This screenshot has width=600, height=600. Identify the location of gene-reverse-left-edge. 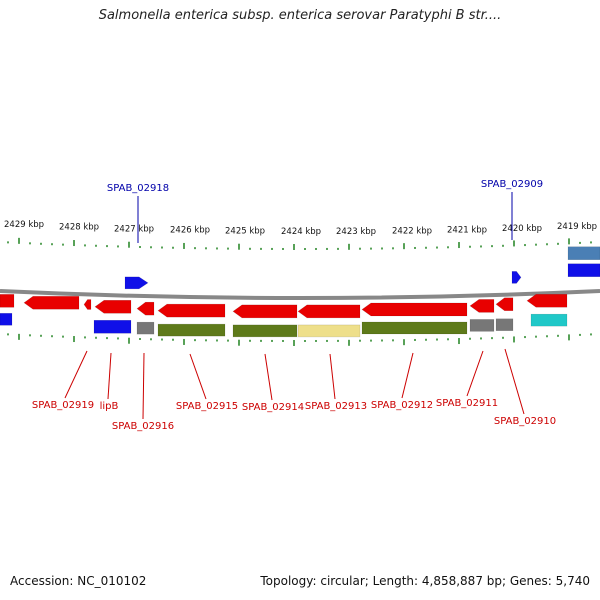
(7, 301).